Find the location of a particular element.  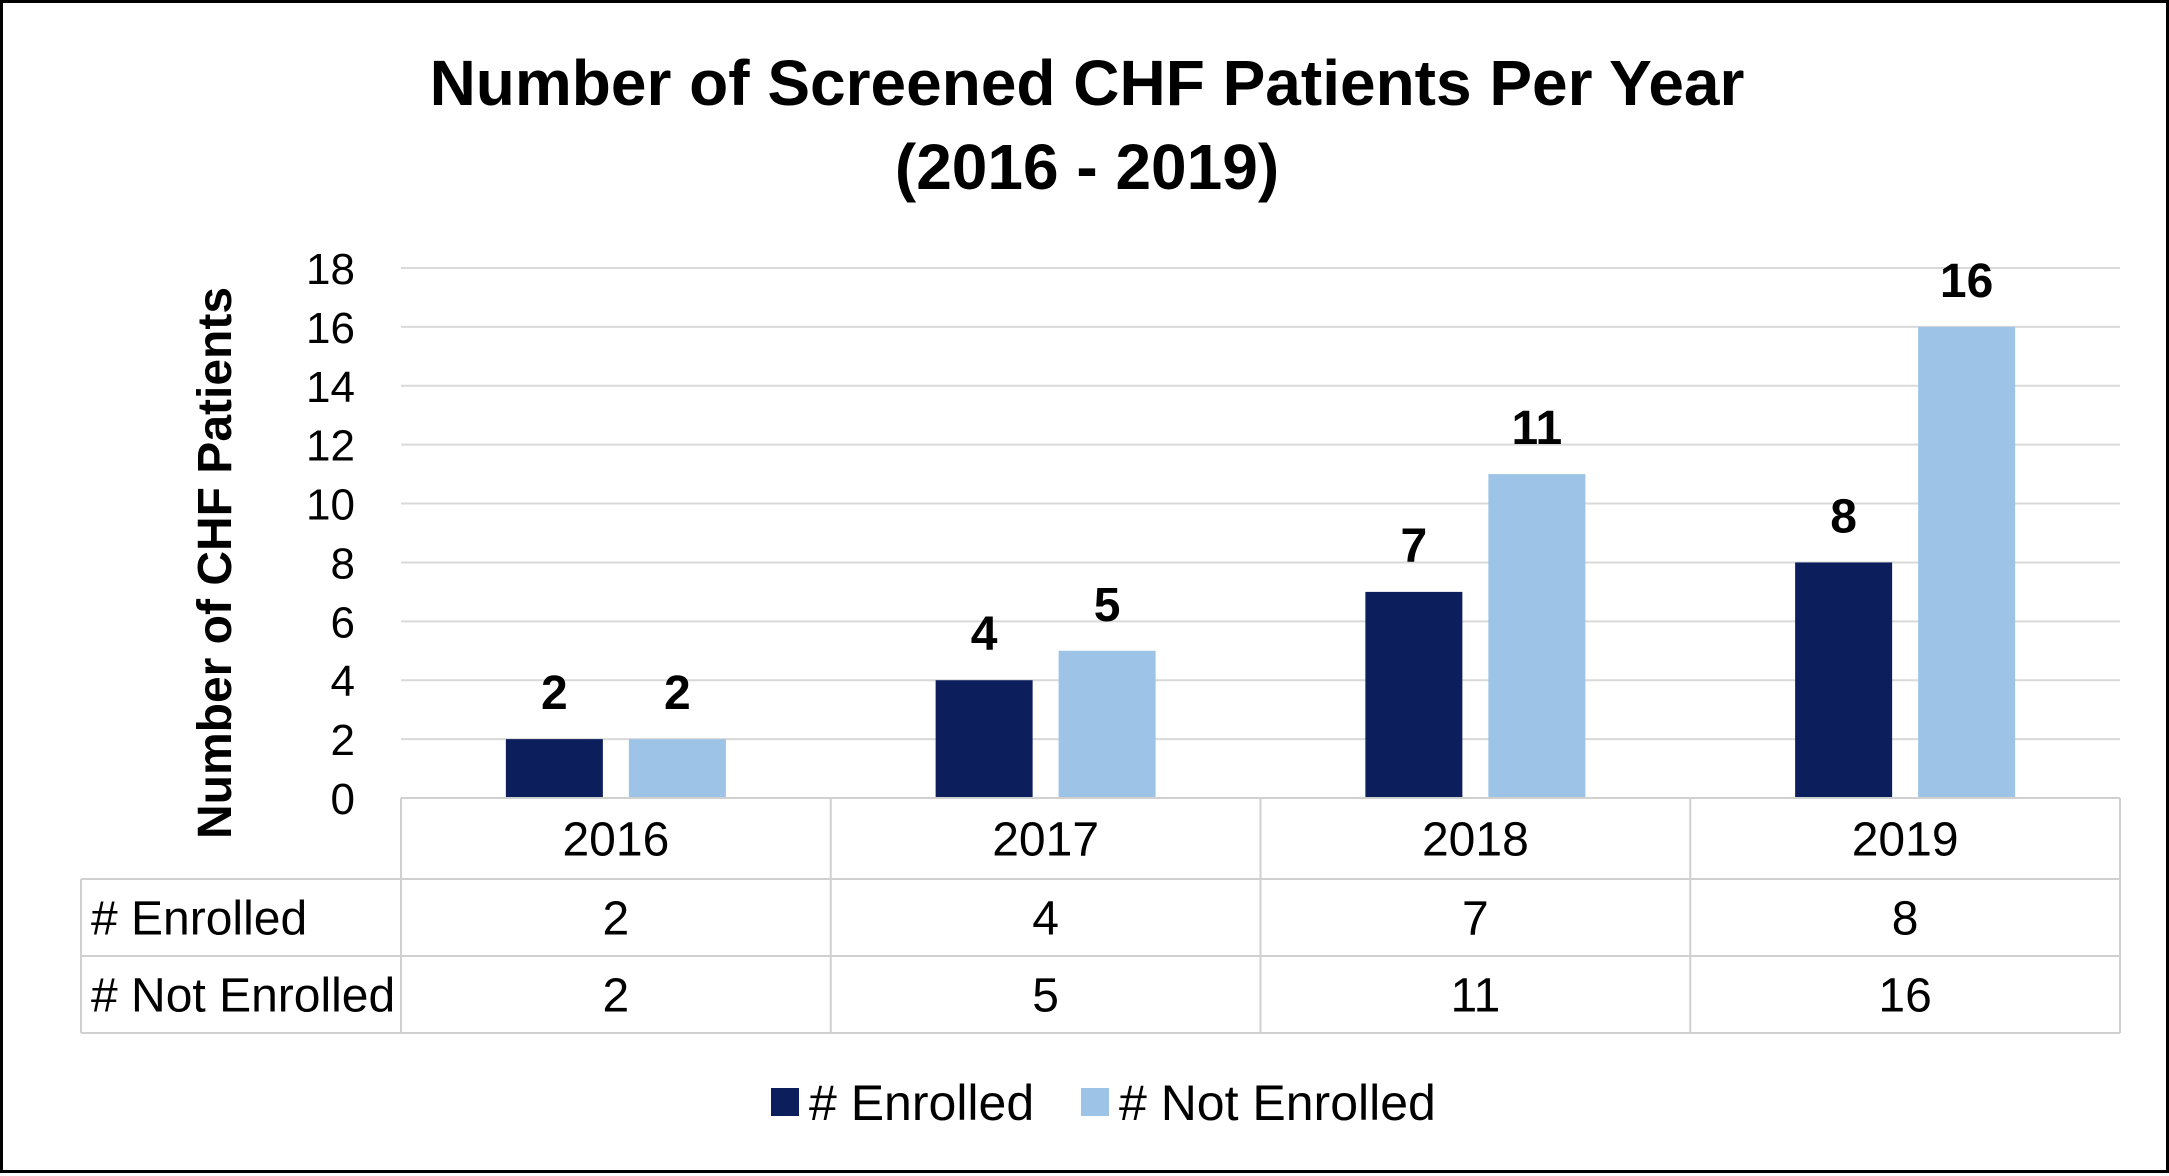

y-axis-label: Number of CHF Patients is located at coordinates (215, 563).